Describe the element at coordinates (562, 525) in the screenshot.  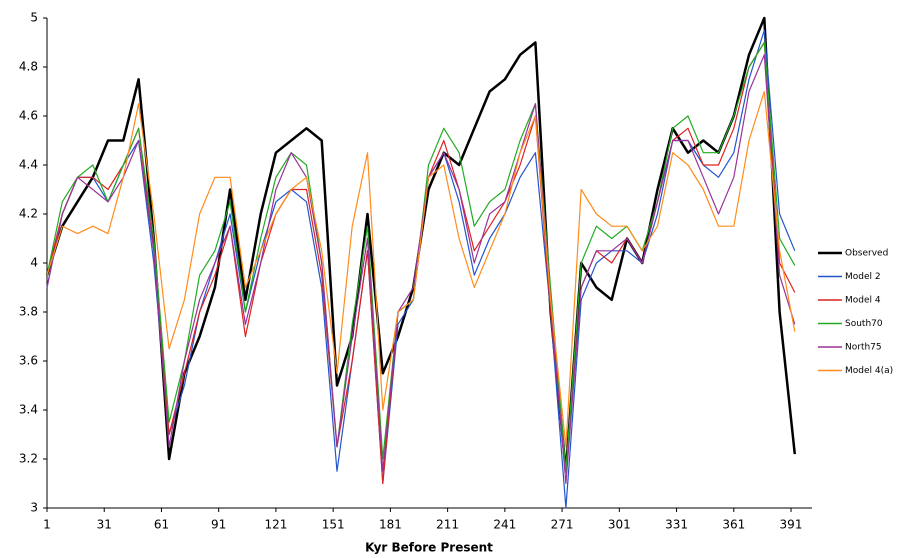
I see `x-tick-label: 271` at that location.